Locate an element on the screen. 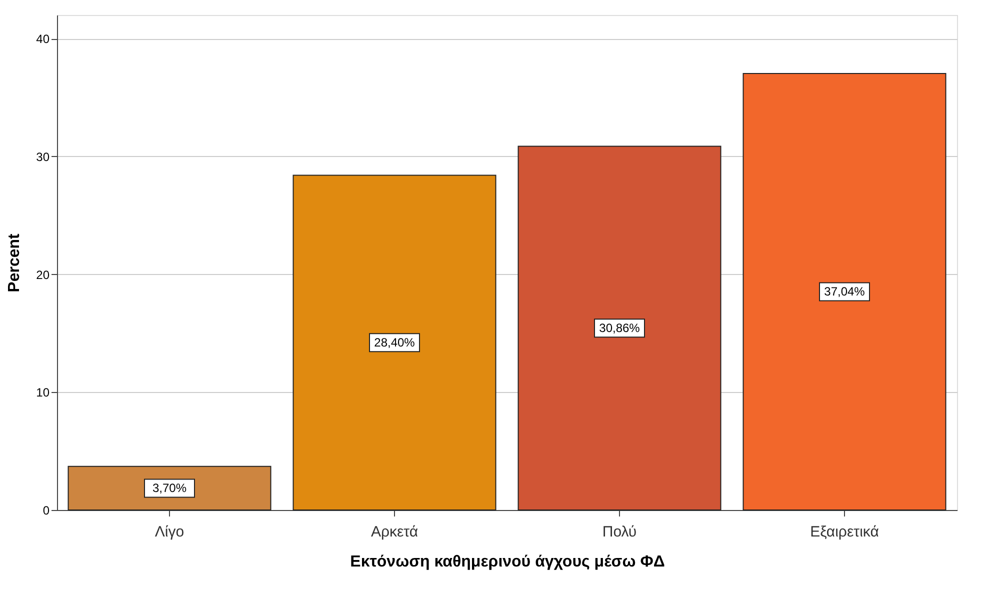 The image size is (999, 597). x-tick-label: Εξαιρετικά is located at coordinates (845, 532).